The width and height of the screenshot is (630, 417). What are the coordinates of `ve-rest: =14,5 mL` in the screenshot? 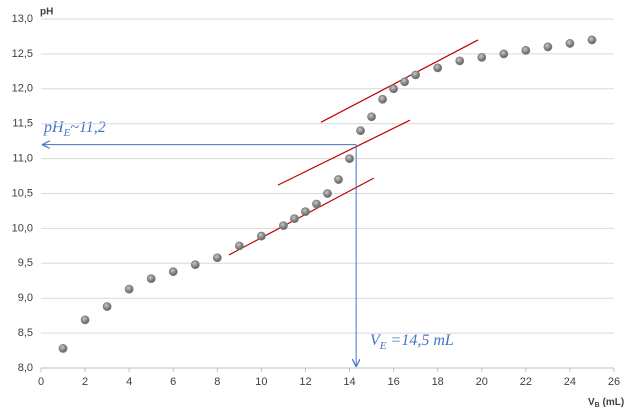 It's located at (420, 340).